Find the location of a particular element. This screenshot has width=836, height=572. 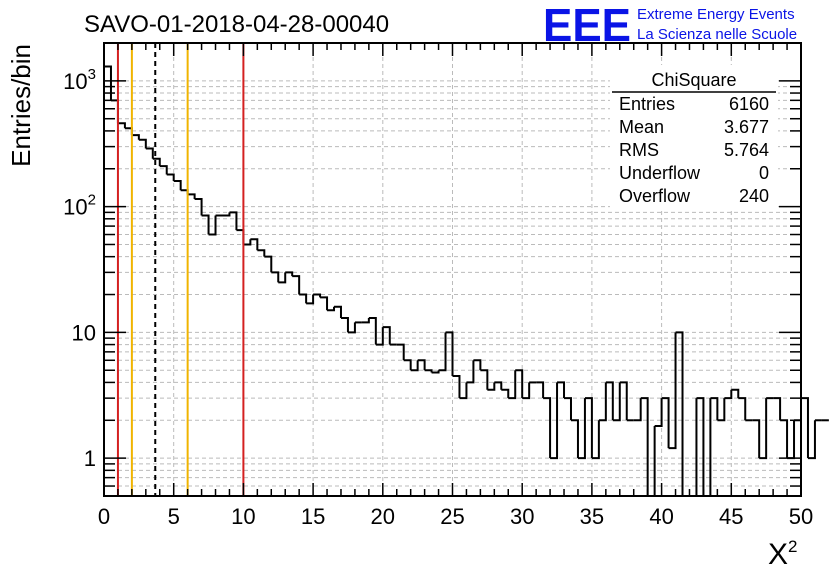

x-tick-label: 0 is located at coordinates (104, 516).